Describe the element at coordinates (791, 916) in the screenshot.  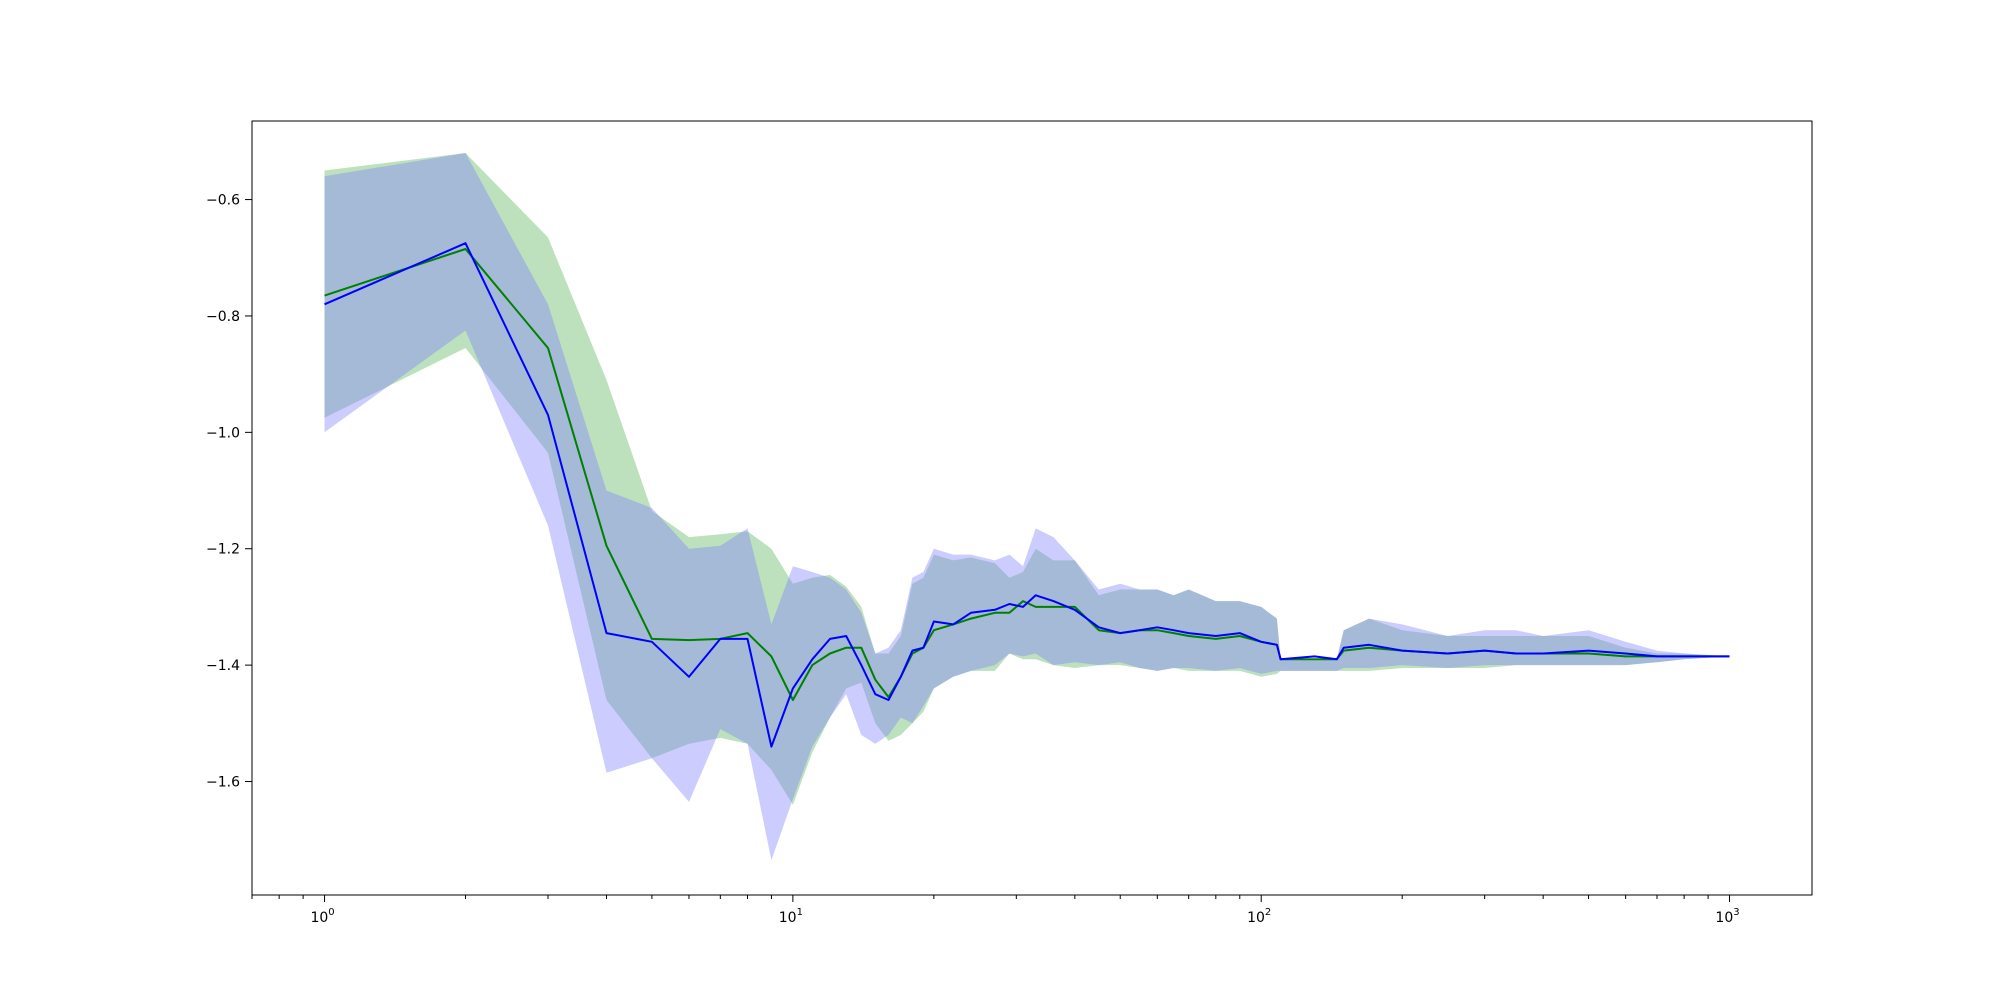
I see `x-tick-label: 10¹` at that location.